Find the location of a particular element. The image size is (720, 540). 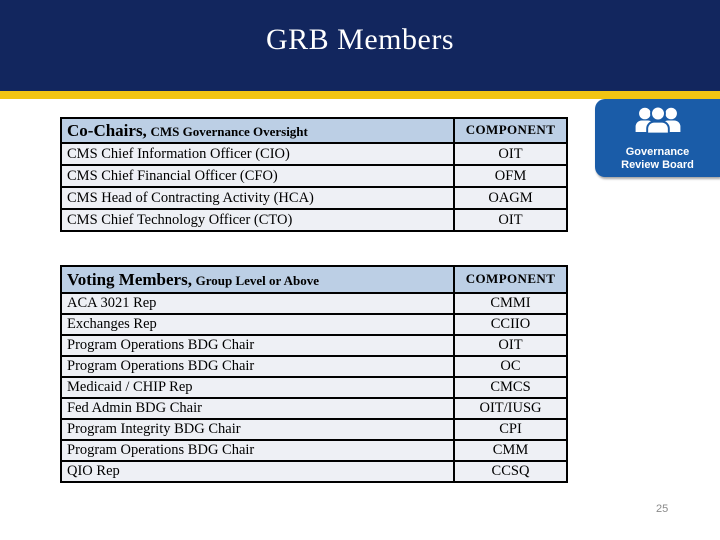

table-row: Program Integrity BDG Chair CPI is located at coordinates (314, 429).